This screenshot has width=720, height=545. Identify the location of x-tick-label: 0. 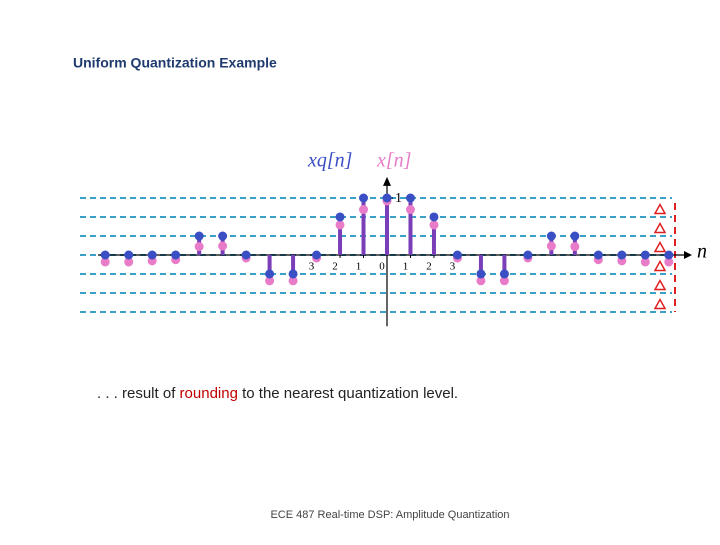
(382, 267).